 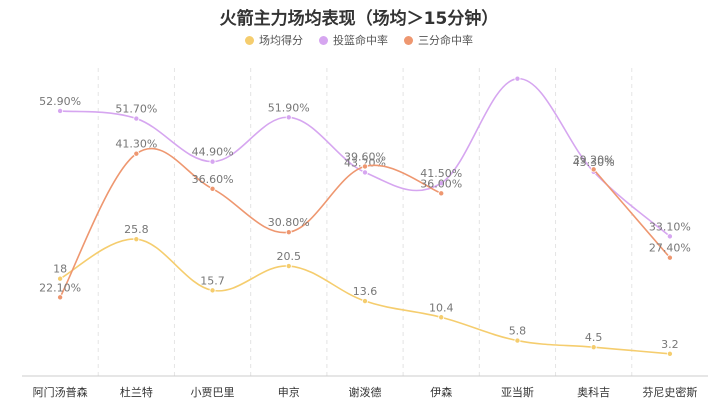 I want to click on legend-dot-score, so click(x=249, y=40).